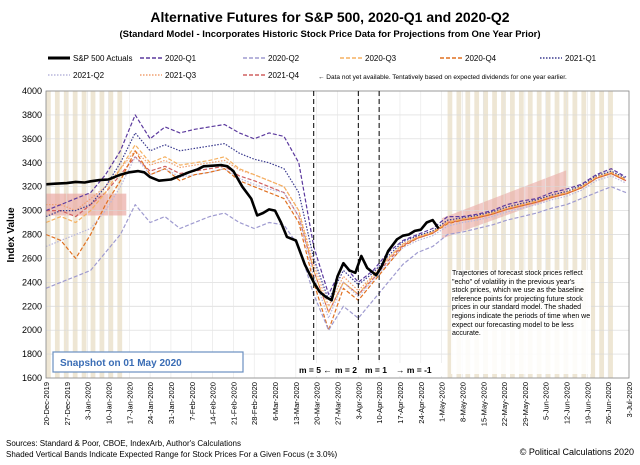 This screenshot has height=465, width=640. I want to click on footer-credit: © Political Calculations 2020, so click(577, 452).